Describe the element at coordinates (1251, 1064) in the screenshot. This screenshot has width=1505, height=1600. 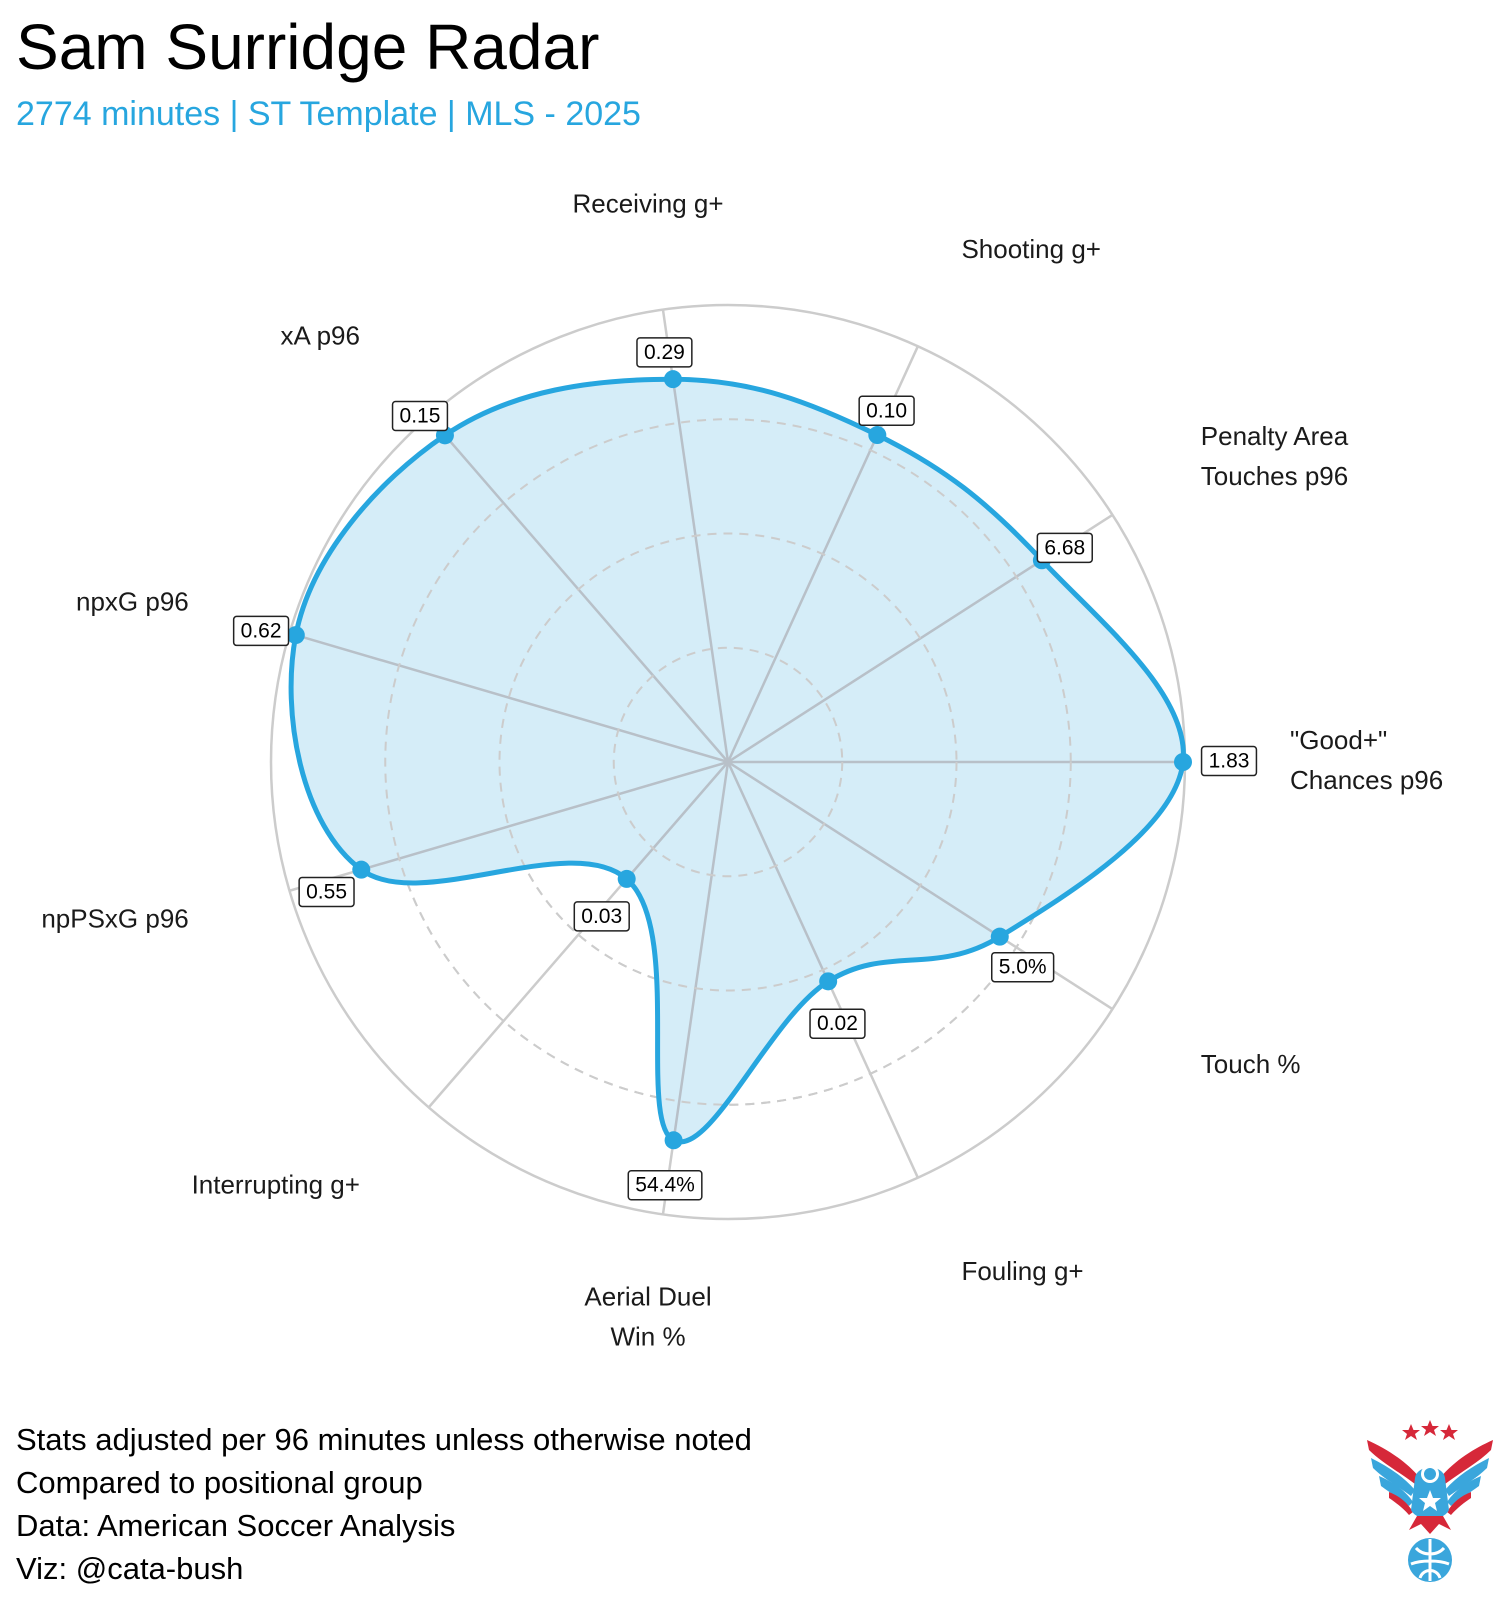
I see `axis-label: Touch %` at that location.